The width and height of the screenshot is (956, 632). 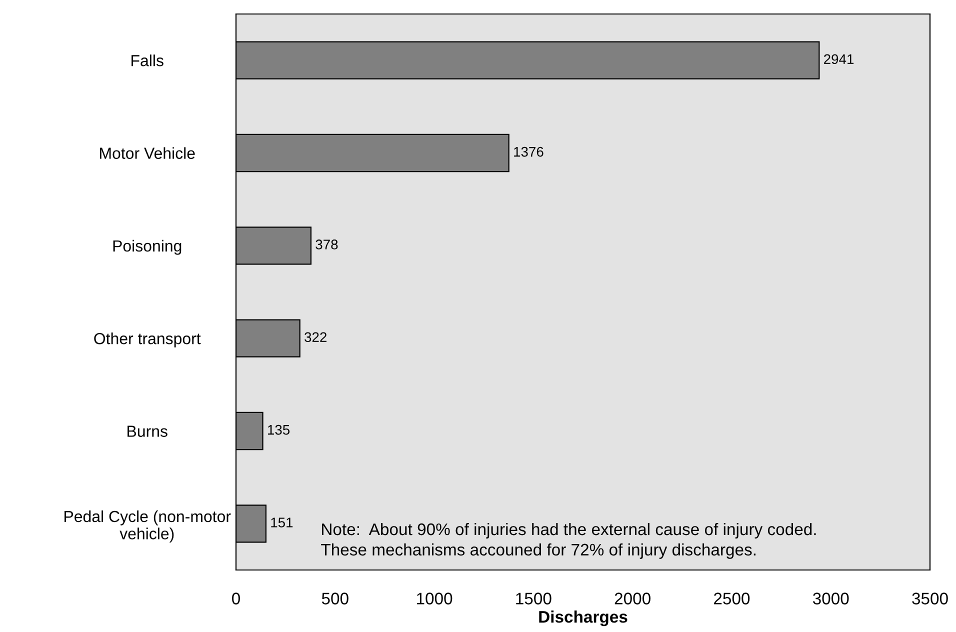 What do you see at coordinates (147, 340) in the screenshot?
I see `y-tick-label: Other transport` at bounding box center [147, 340].